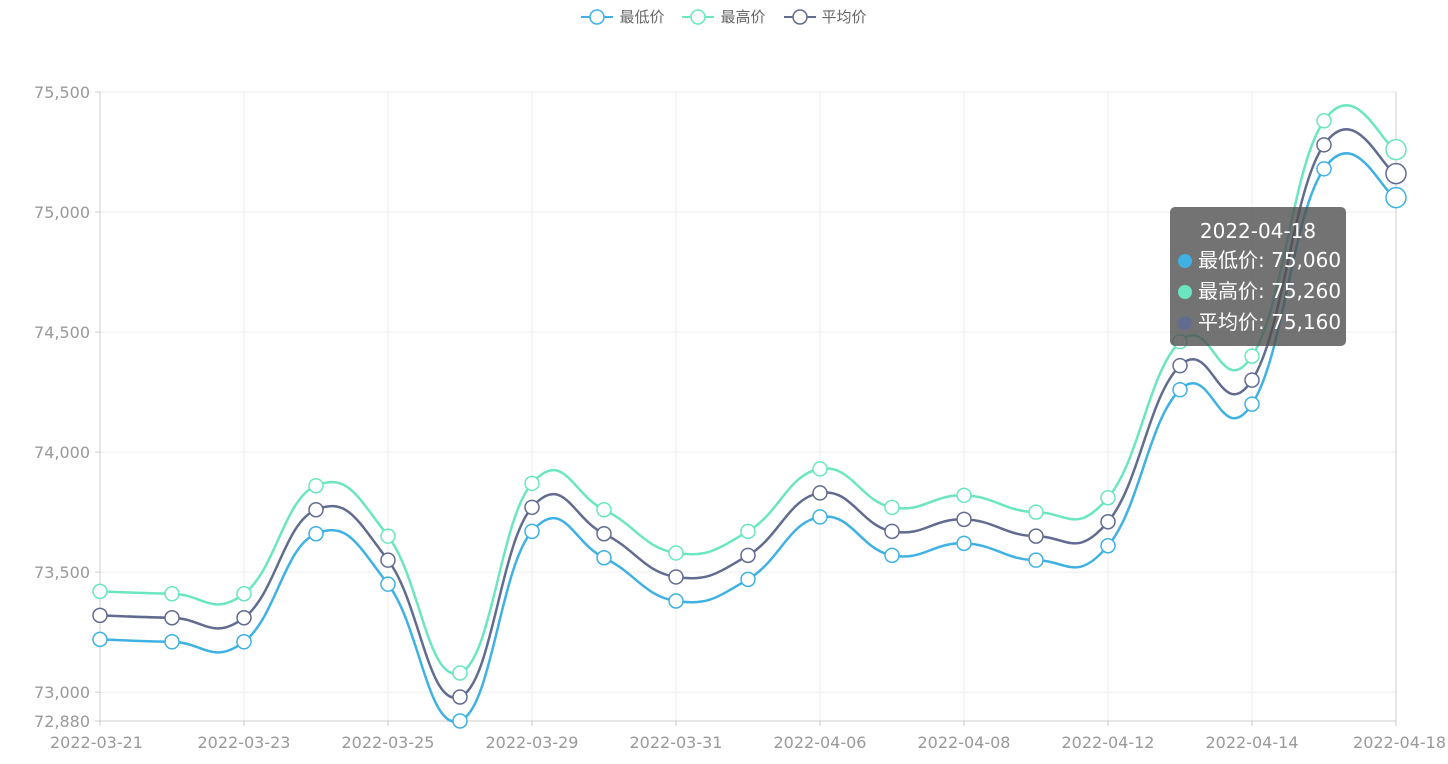 Image resolution: width=1448 pixels, height=764 pixels. What do you see at coordinates (96, 742) in the screenshot?
I see `x-tick-label: 2022-03-21` at bounding box center [96, 742].